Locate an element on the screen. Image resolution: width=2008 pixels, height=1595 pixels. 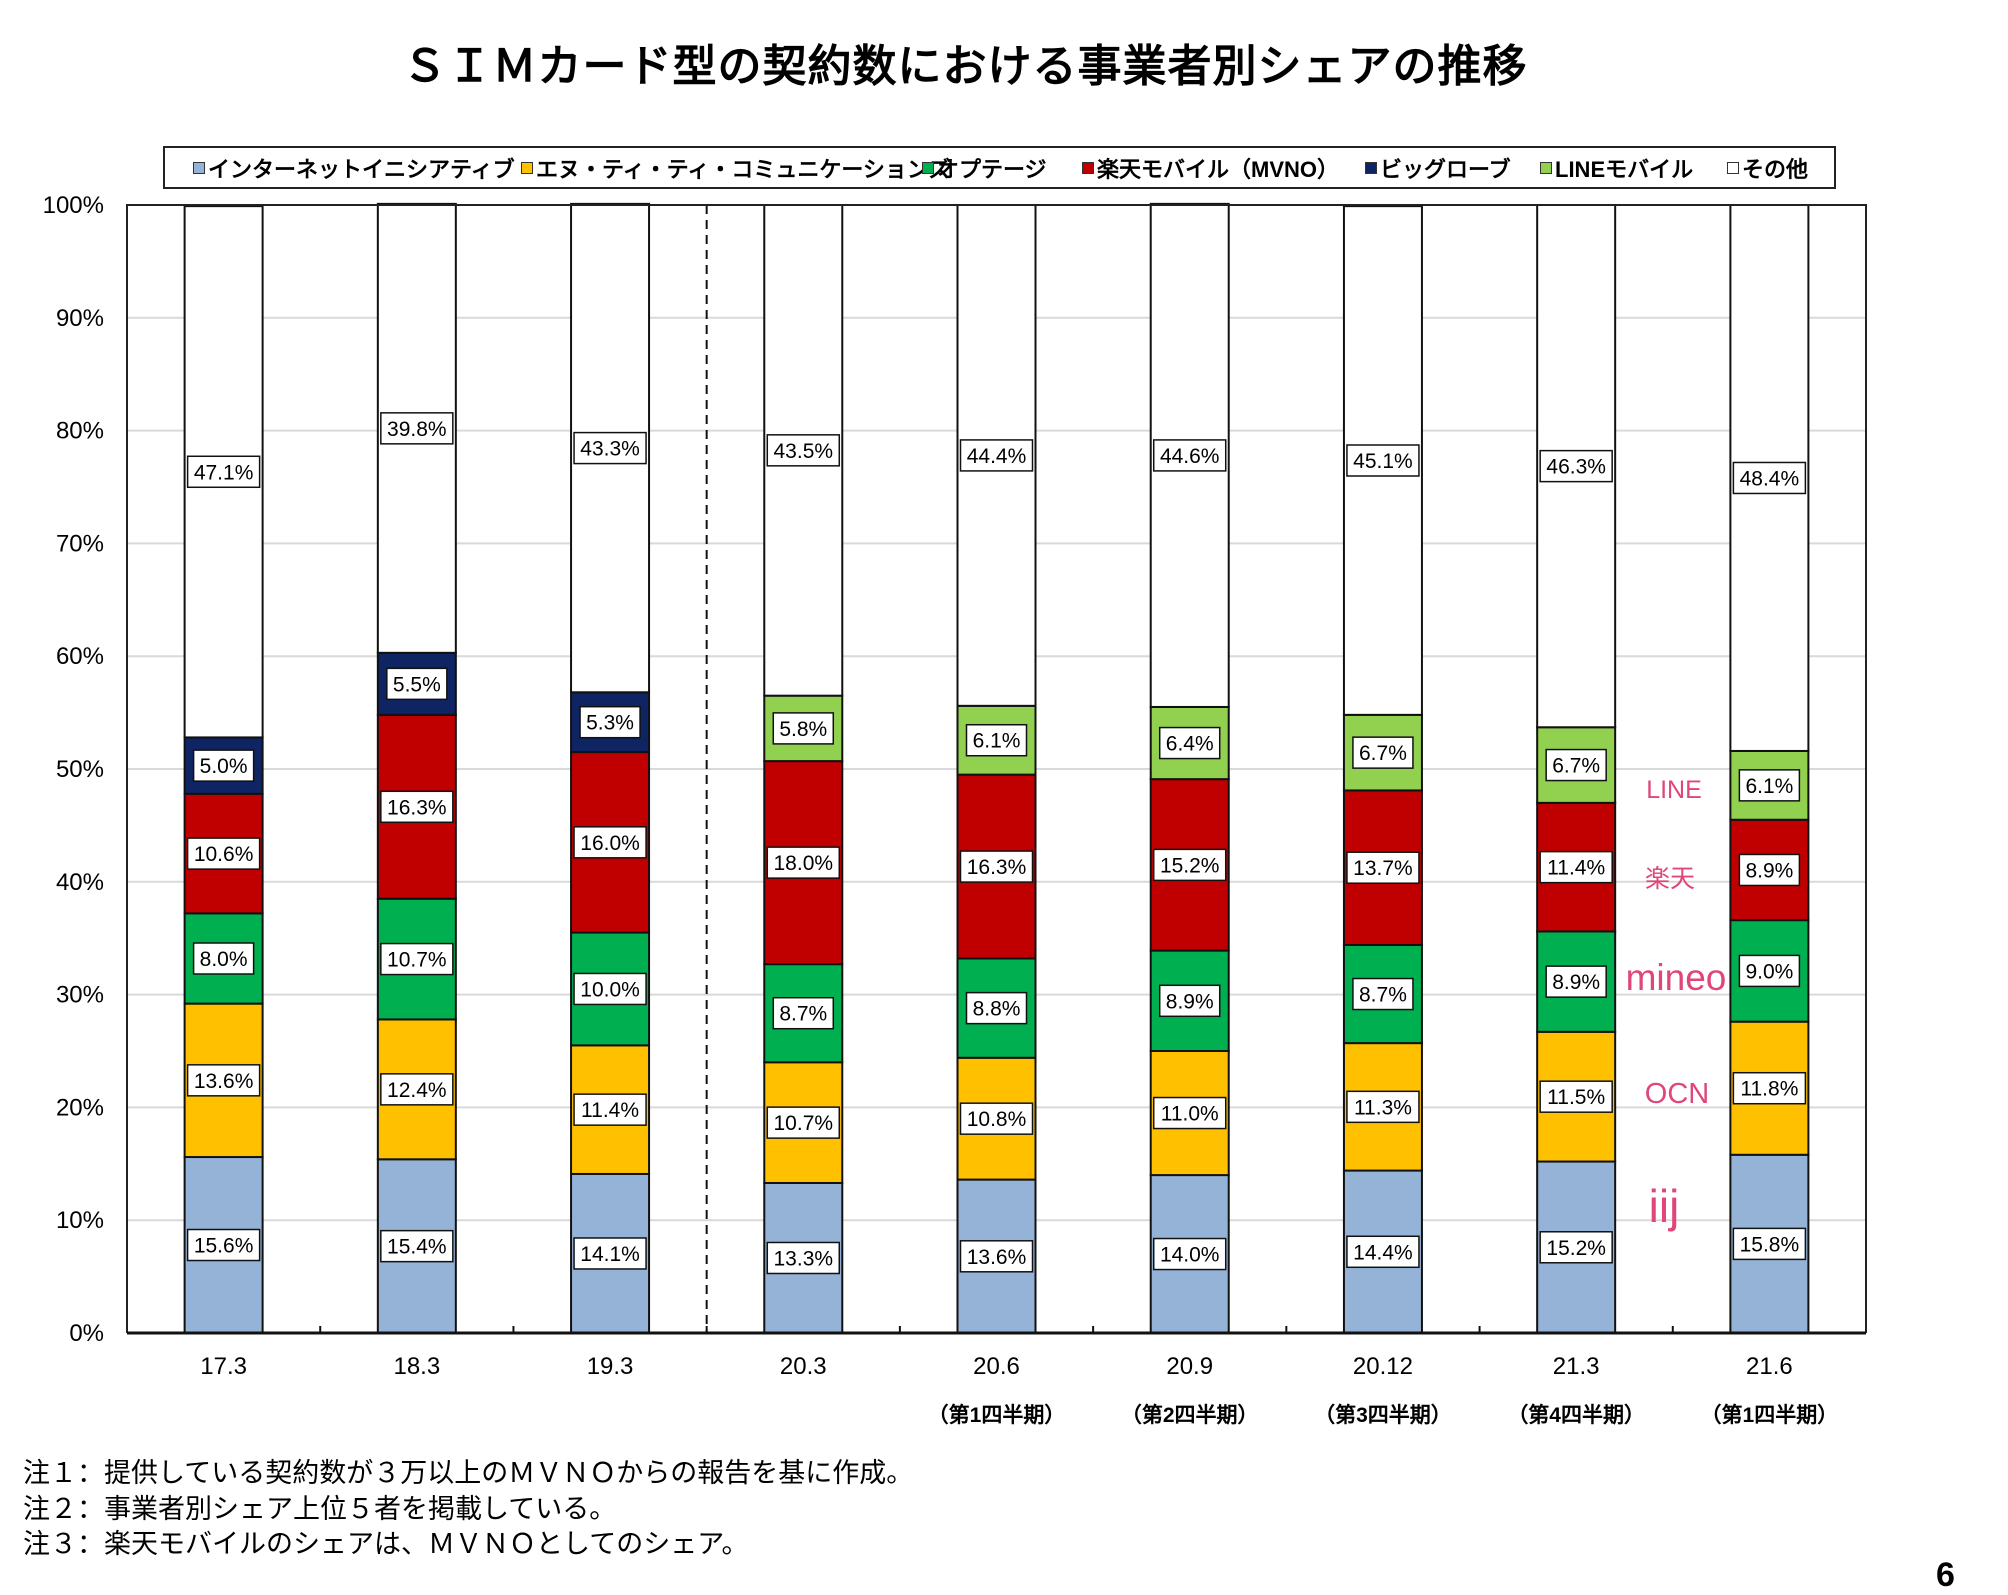
legend-item-rakuten: 楽天モバイル（MVNO） is located at coordinates (1210, 167).